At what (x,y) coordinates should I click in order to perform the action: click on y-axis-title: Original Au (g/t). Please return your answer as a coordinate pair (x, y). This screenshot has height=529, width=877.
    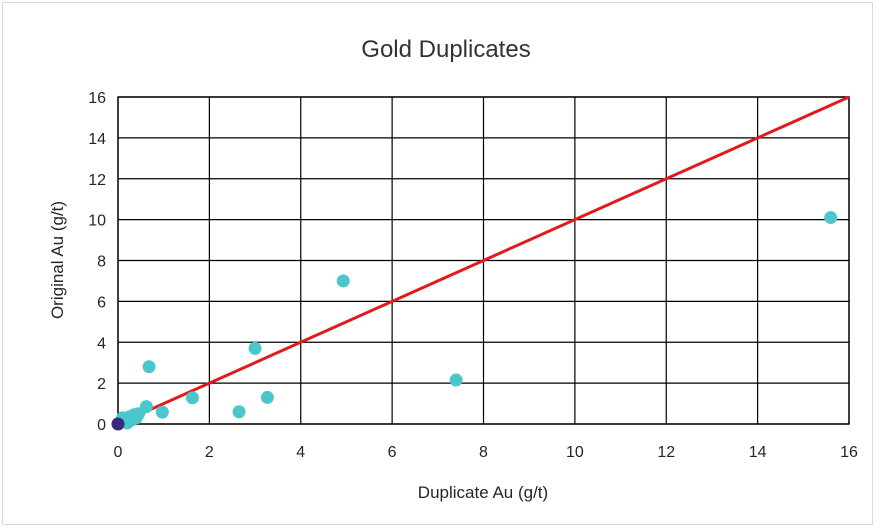
    Looking at the image, I should click on (57, 260).